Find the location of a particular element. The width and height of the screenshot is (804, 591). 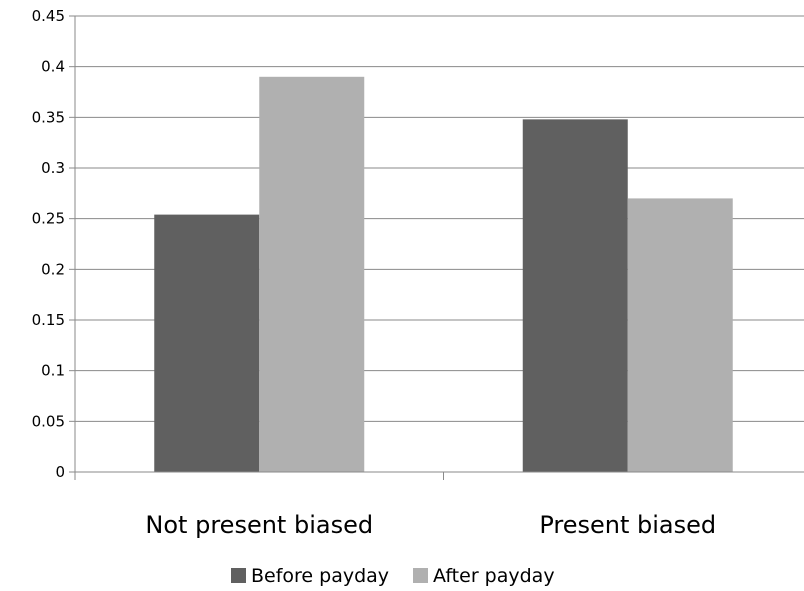

y-tick-labels: 0 0.05 0.1 0.15 0.2 0.25 0.3 0.35 0.4 0.45 is located at coordinates (48, 244).